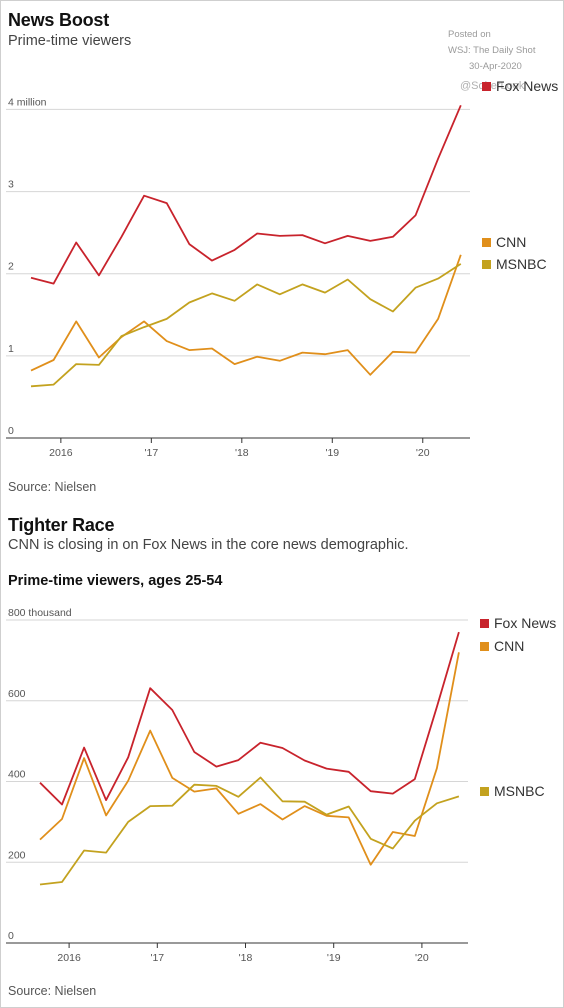  What do you see at coordinates (17, 694) in the screenshot?
I see `y-tick-label: 600` at bounding box center [17, 694].